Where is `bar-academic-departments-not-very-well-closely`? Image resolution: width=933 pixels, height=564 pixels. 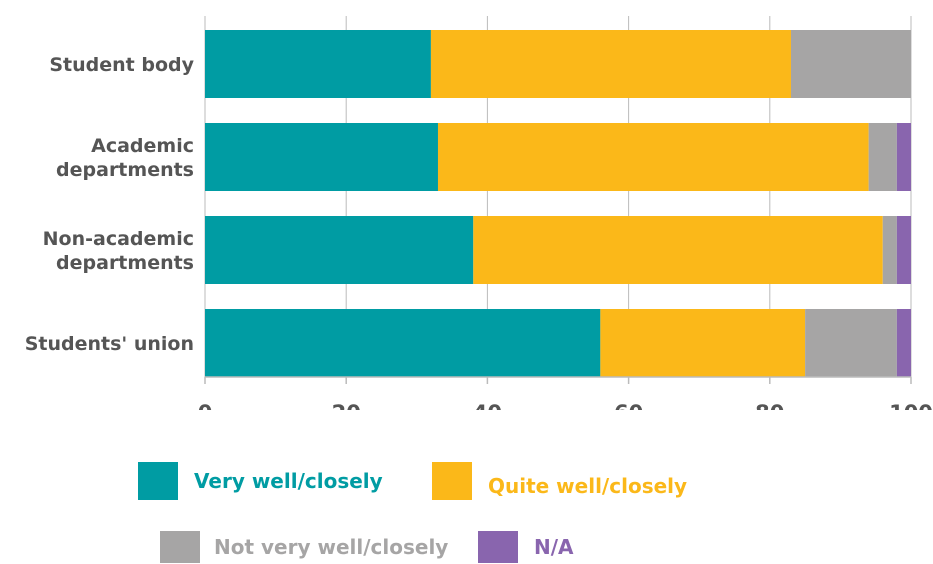 bar-academic-departments-not-very-well-closely is located at coordinates (882, 157).